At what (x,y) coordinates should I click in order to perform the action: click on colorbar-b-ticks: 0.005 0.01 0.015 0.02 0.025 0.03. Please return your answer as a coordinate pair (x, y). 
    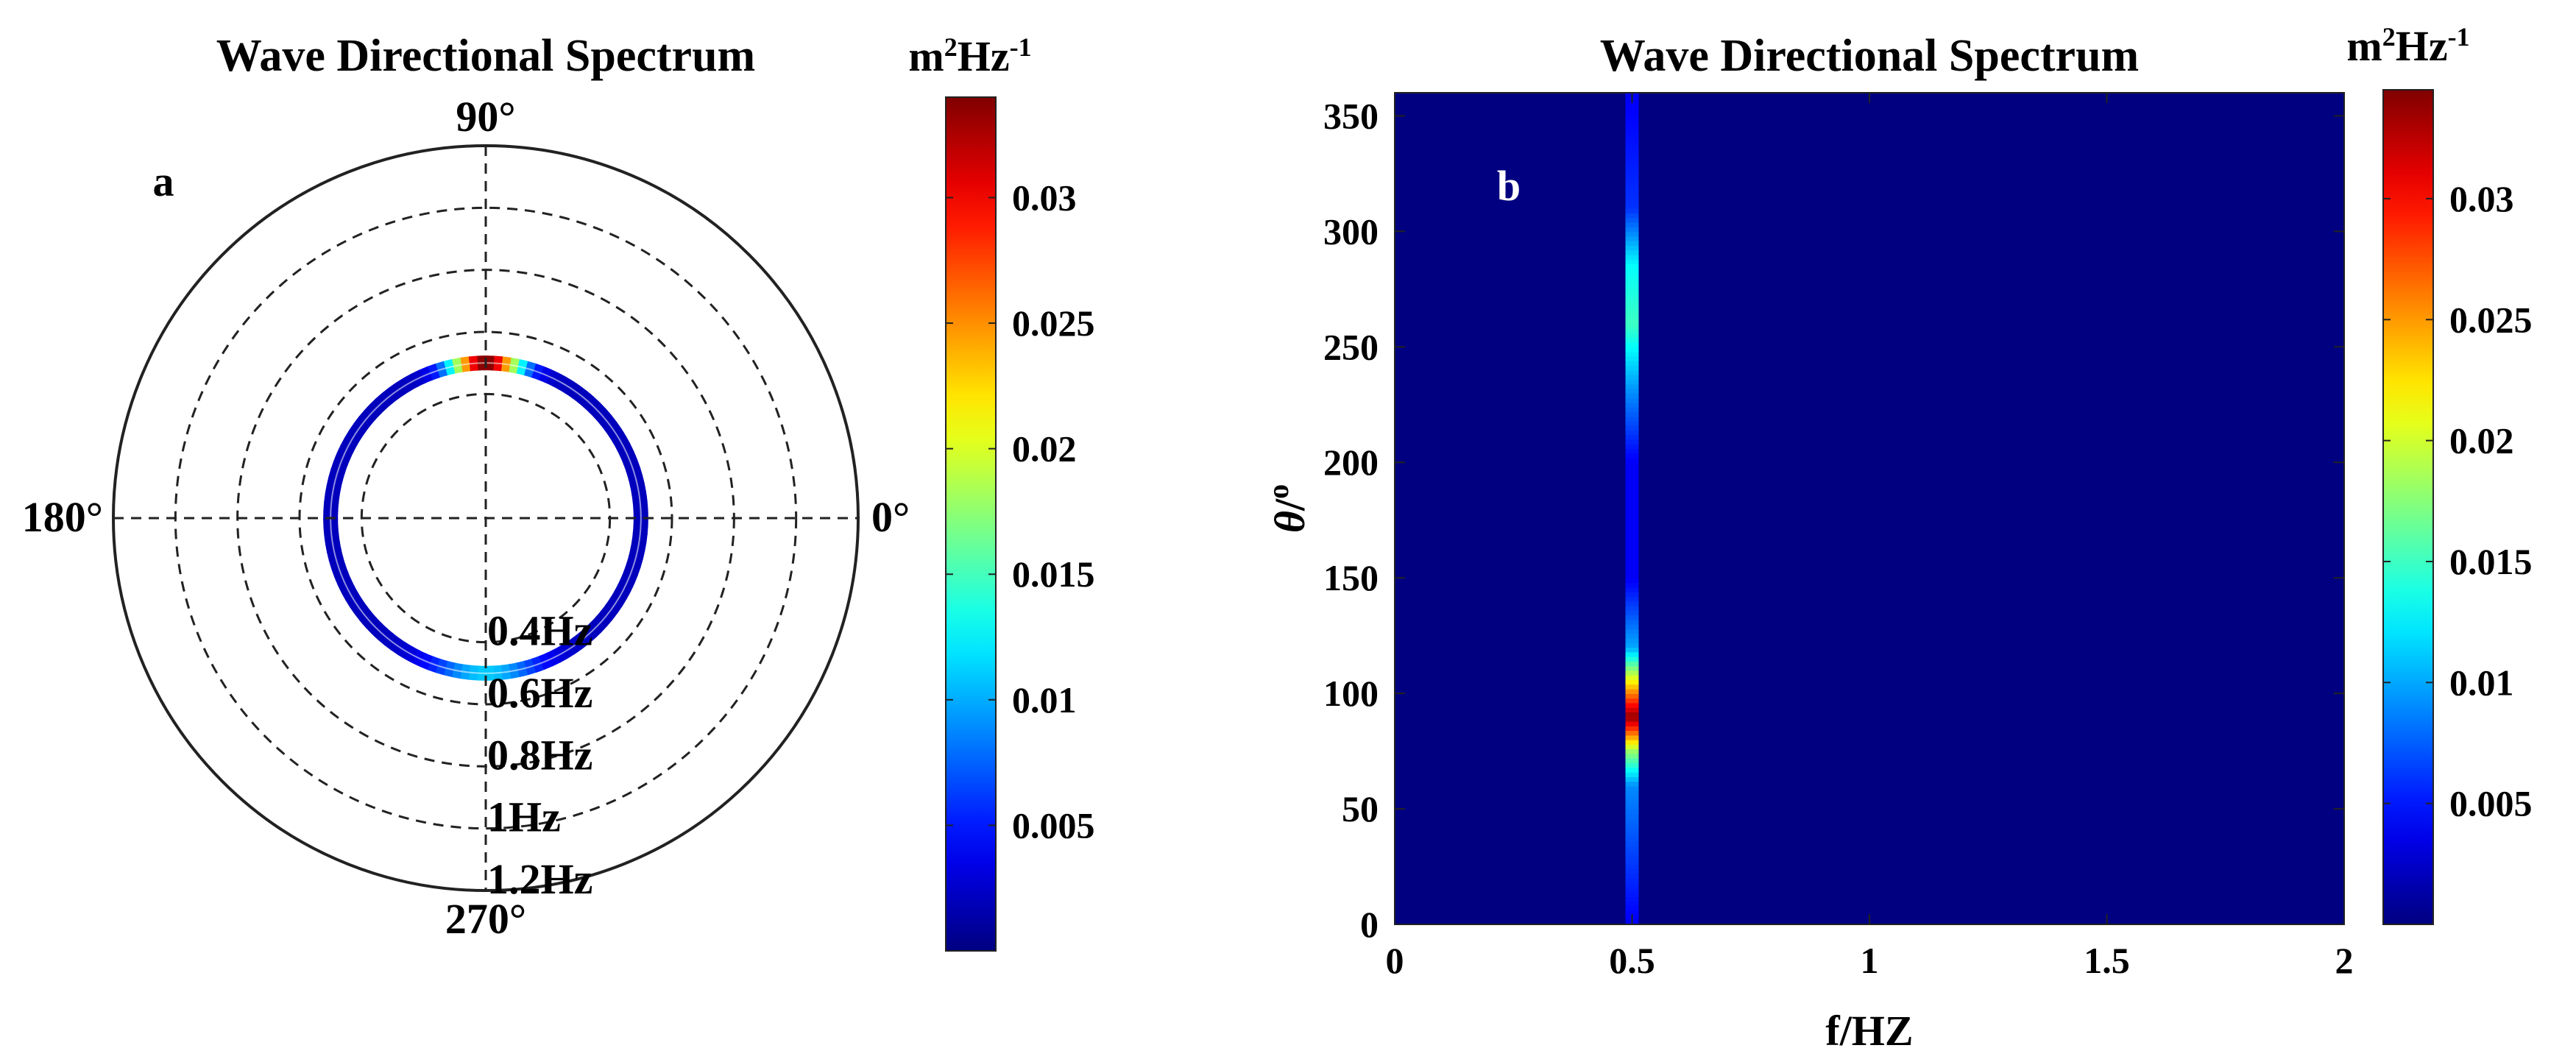
    Looking at the image, I should click on (2458, 501).